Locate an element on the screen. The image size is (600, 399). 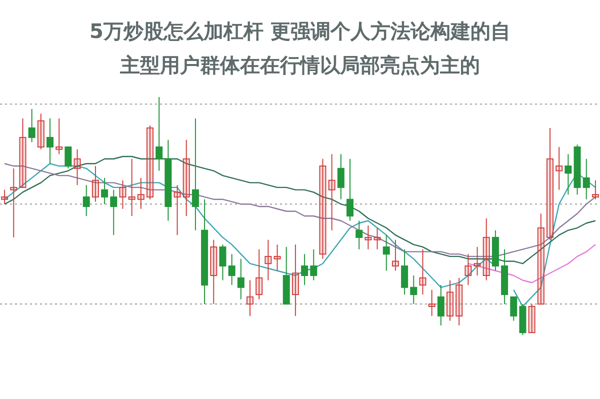
chart-title: 5万炒股怎么加杠杆 更强调个人方法论构建的自主型用户群体在在行情以局部亮点为主的 is located at coordinates (300, 48).